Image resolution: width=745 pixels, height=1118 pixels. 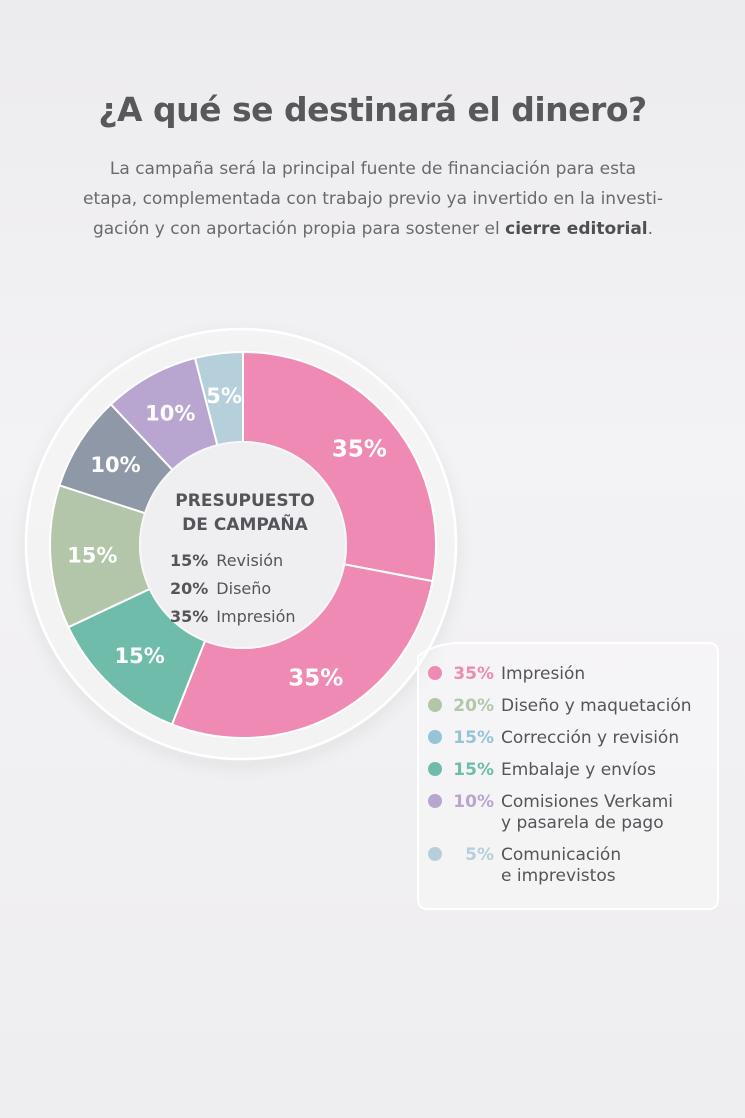 I want to click on legend-connector, so click(x=568, y=776).